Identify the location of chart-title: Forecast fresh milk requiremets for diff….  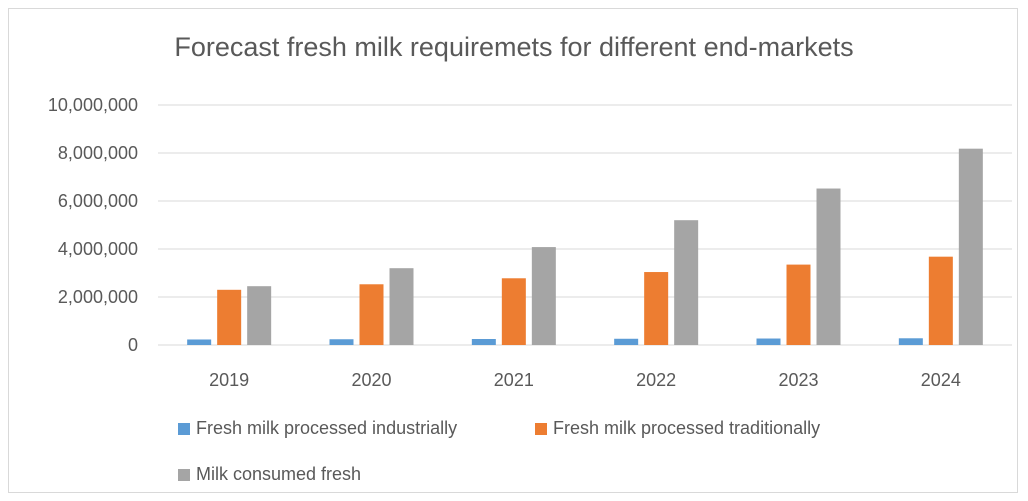
(514, 47).